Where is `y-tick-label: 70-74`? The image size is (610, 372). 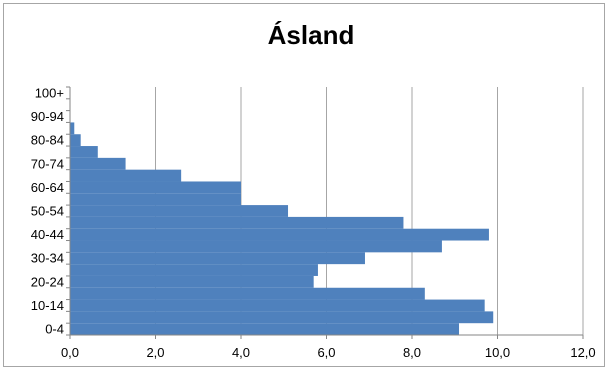 y-tick-label: 70-74 is located at coordinates (47, 163).